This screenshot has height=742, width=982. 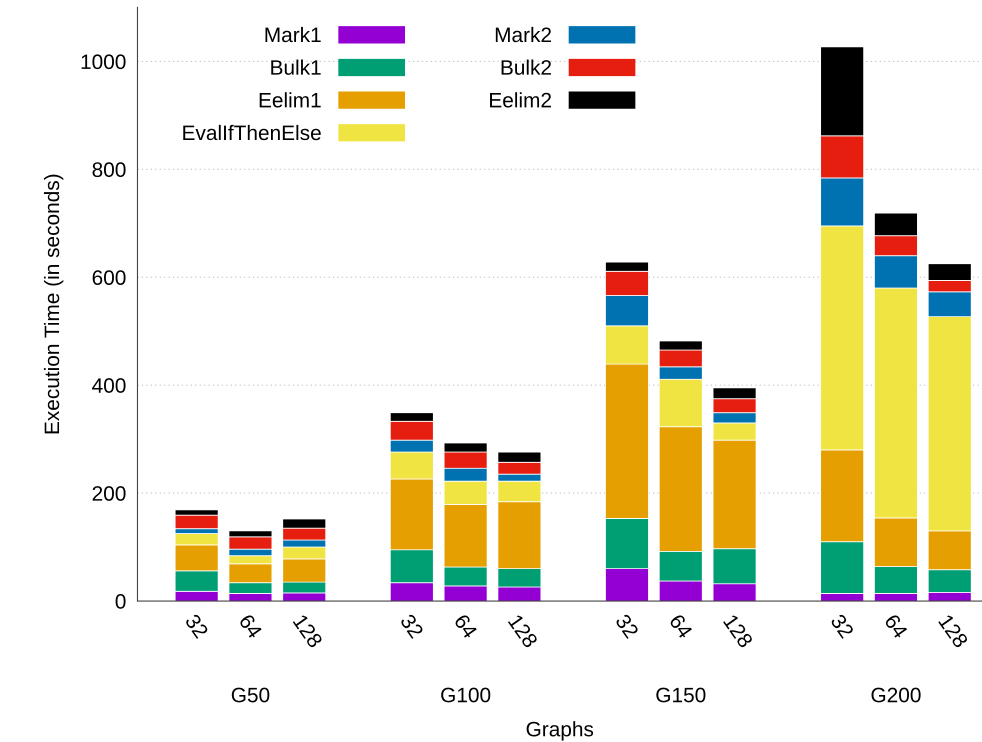 I want to click on legend-label: Mark2, so click(x=523, y=34).